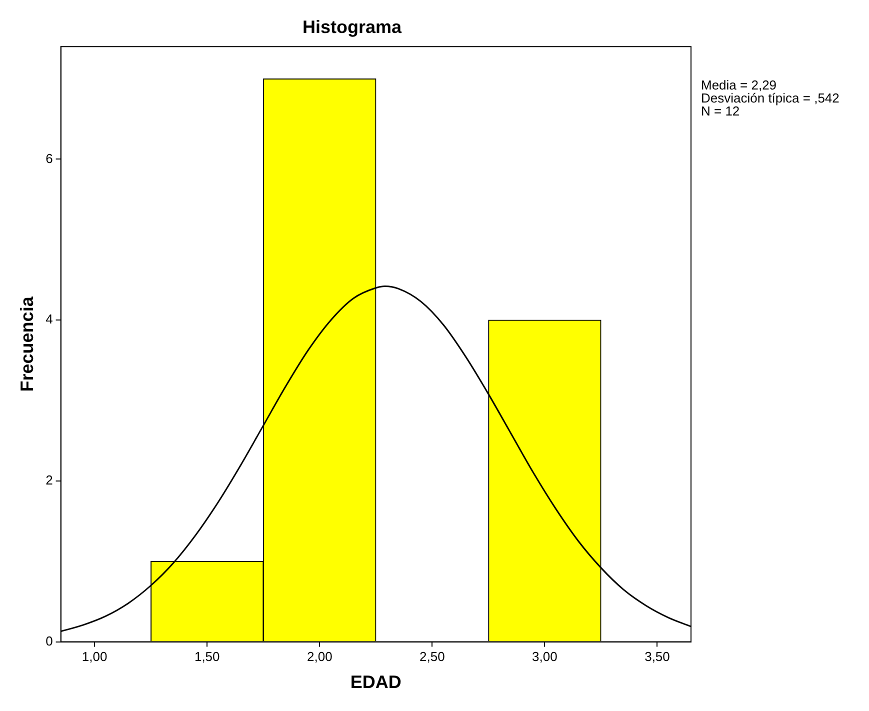 This screenshot has height=711, width=869. I want to click on x-tick-label: 1,00, so click(95, 656).